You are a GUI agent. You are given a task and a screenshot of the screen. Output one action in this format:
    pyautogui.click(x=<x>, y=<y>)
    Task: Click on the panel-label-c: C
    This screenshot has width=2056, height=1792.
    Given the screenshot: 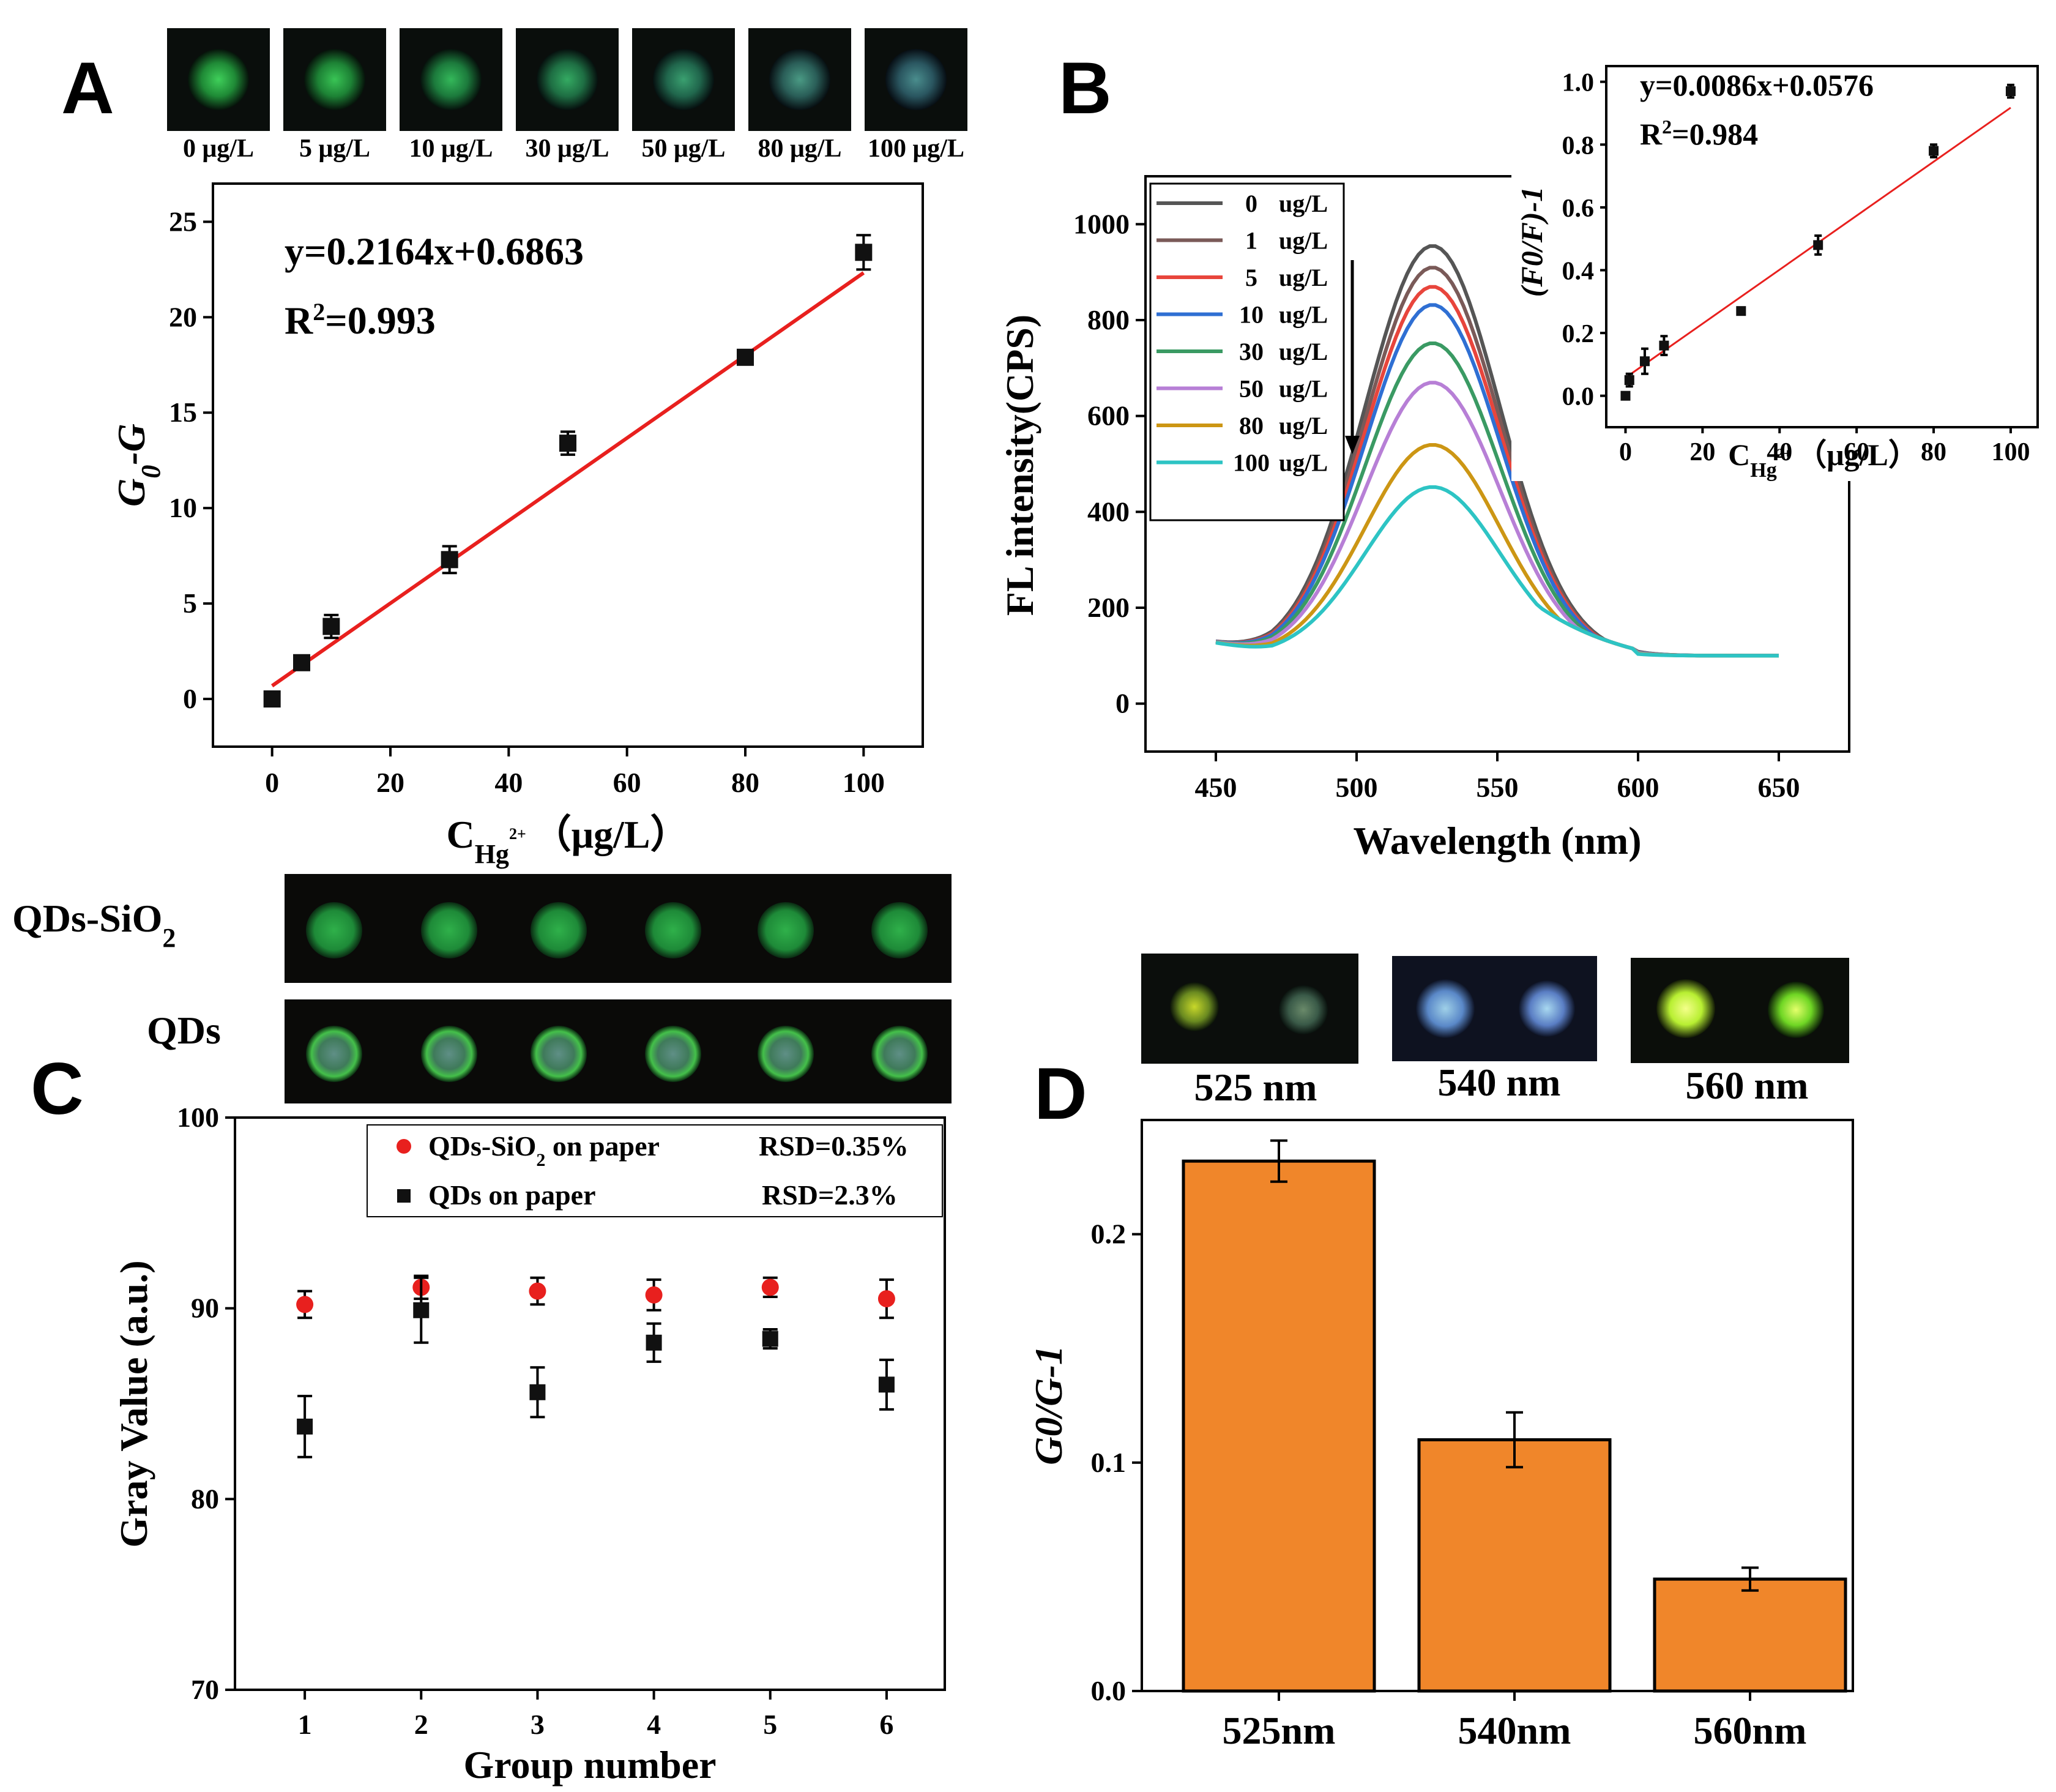 What is the action you would take?
    pyautogui.click(x=58, y=1089)
    